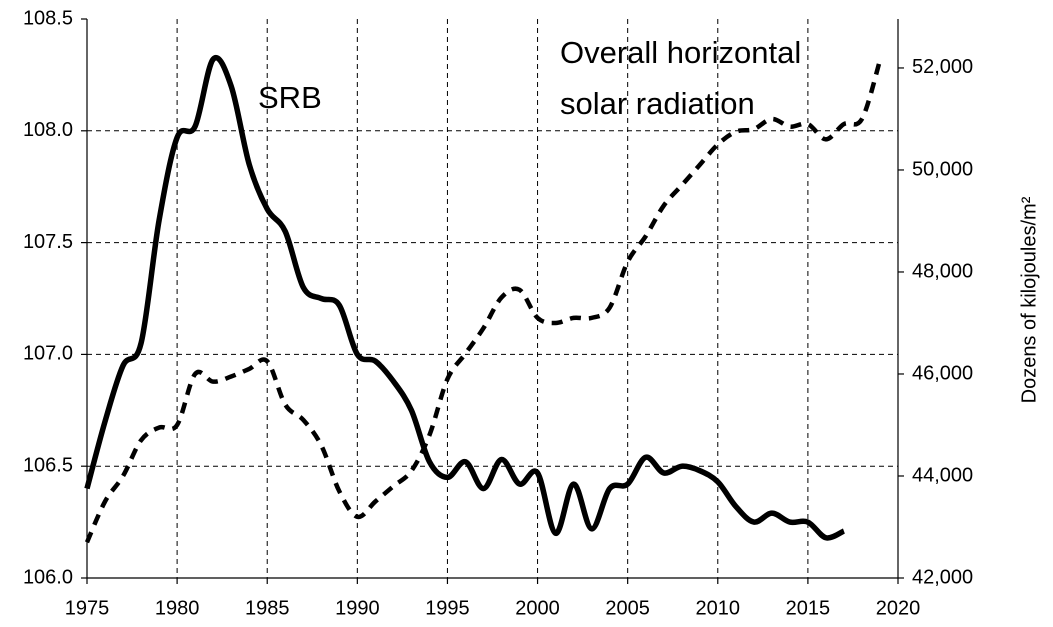  Describe the element at coordinates (718, 608) in the screenshot. I see `x-tick-label: 2010` at that location.